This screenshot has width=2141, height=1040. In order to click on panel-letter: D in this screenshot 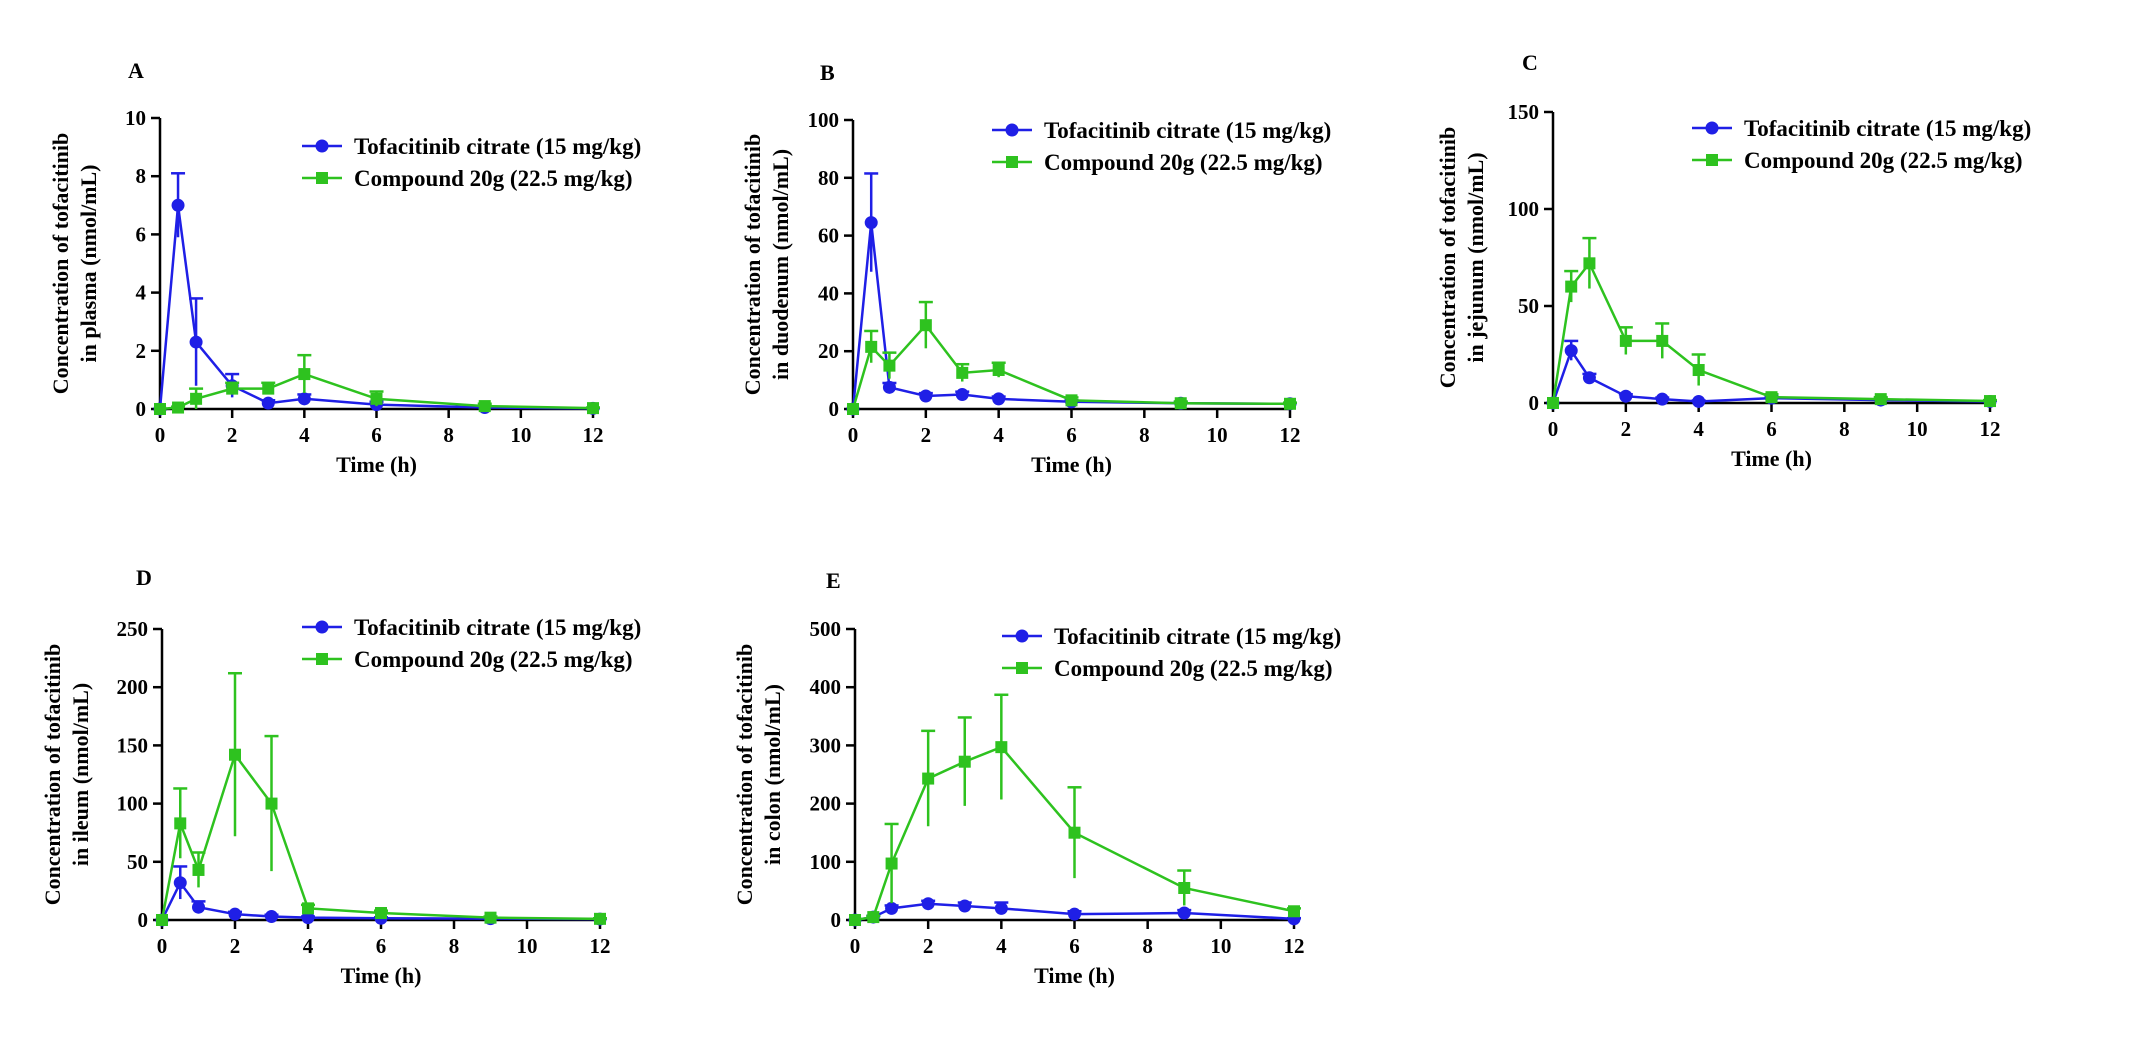, I will do `click(144, 577)`.